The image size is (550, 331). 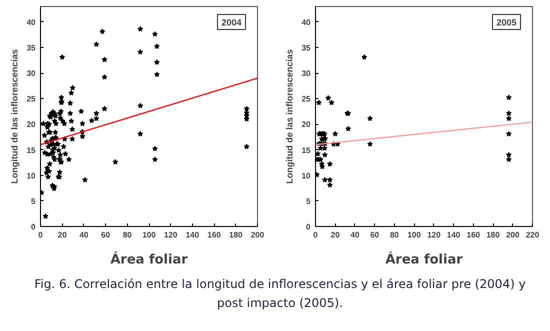 I want to click on caption: Fig. 6. Correlación entre la longitud de inflorescencias y el área foliar pre (2004) y post impacto (2005)., so click(x=280, y=294).